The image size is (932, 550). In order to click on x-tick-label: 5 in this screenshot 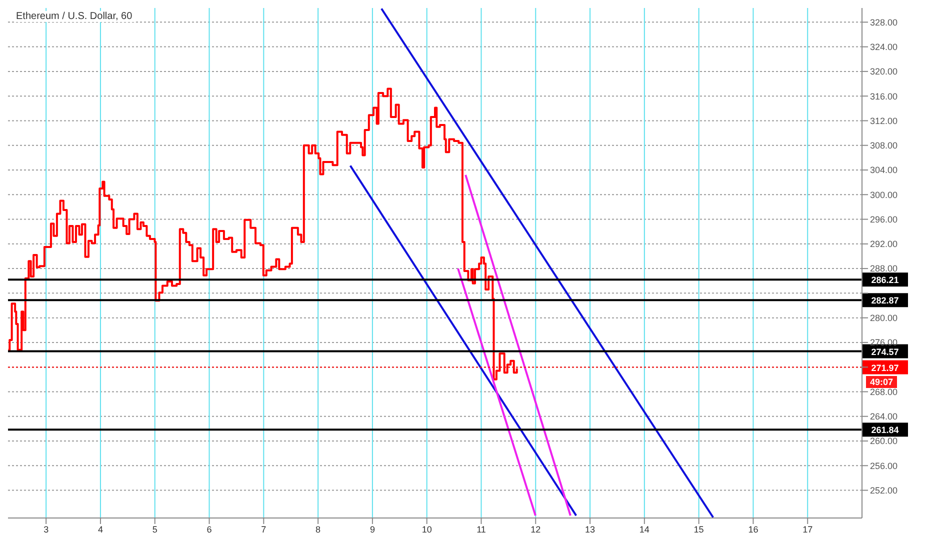, I will do `click(155, 529)`.